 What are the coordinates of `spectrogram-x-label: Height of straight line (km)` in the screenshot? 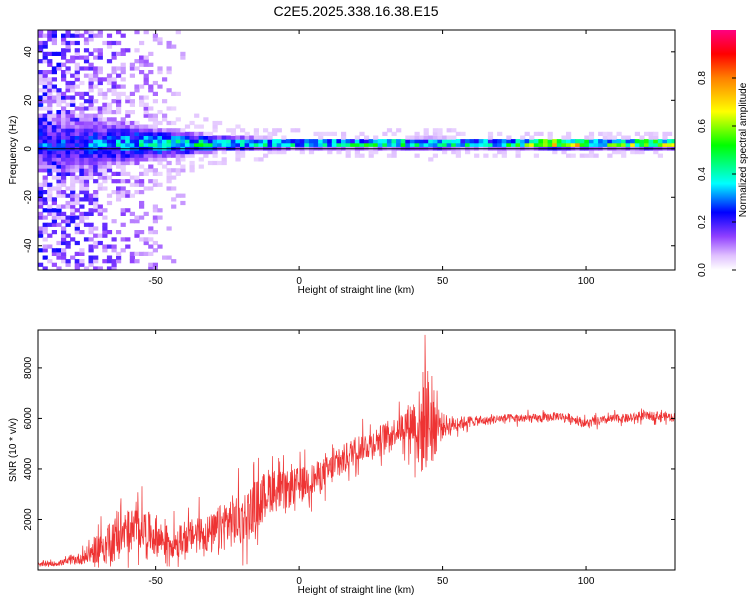 It's located at (356, 290).